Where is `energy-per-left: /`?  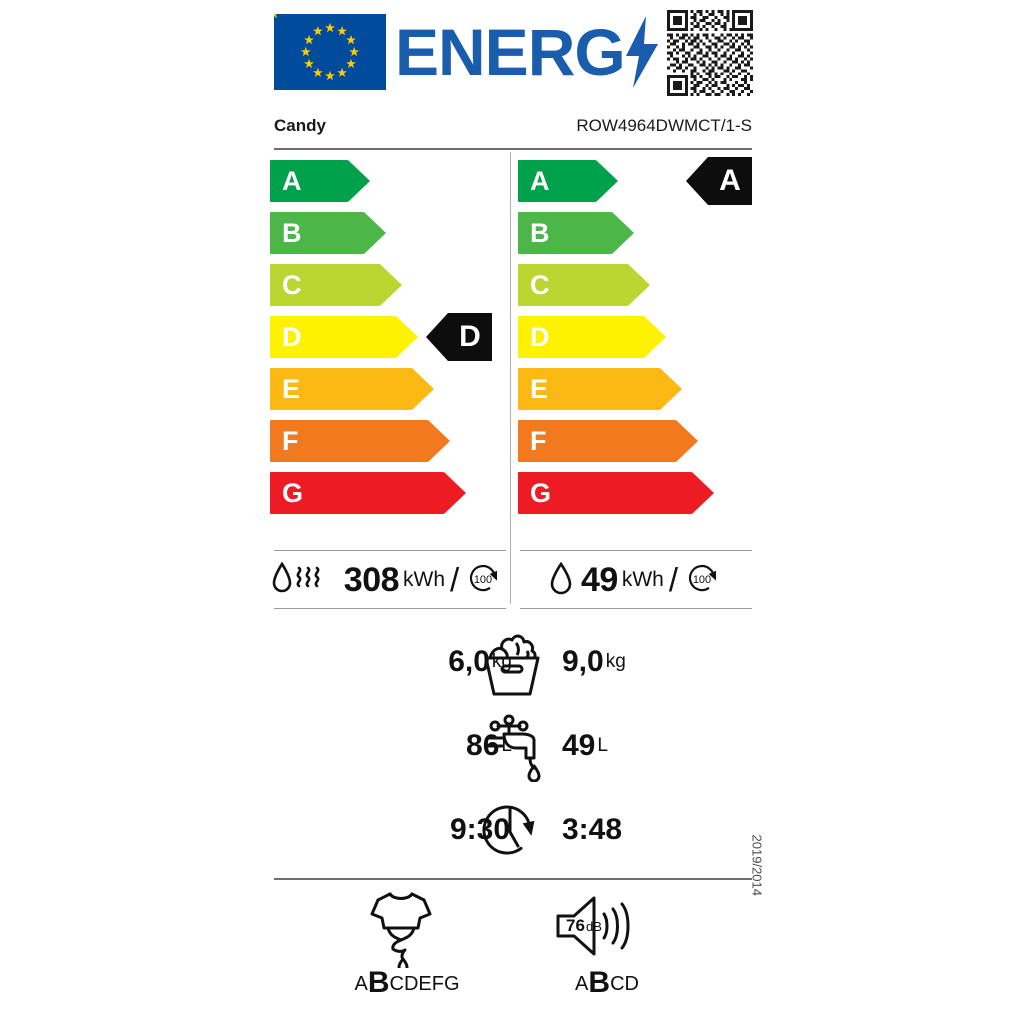 energy-per-left: / is located at coordinates (455, 579).